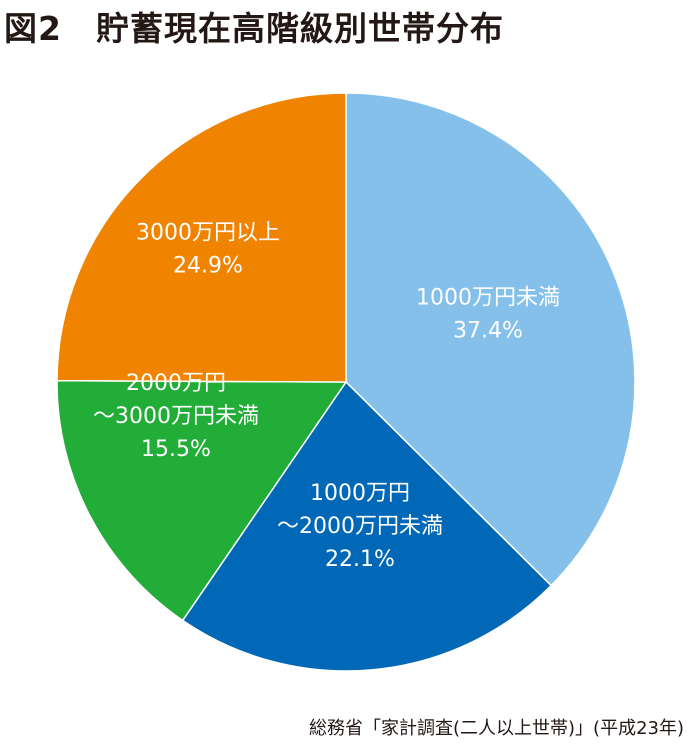 The image size is (690, 747). Describe the element at coordinates (360, 559) in the screenshot. I see `slice-value-label: 22.1%` at that location.